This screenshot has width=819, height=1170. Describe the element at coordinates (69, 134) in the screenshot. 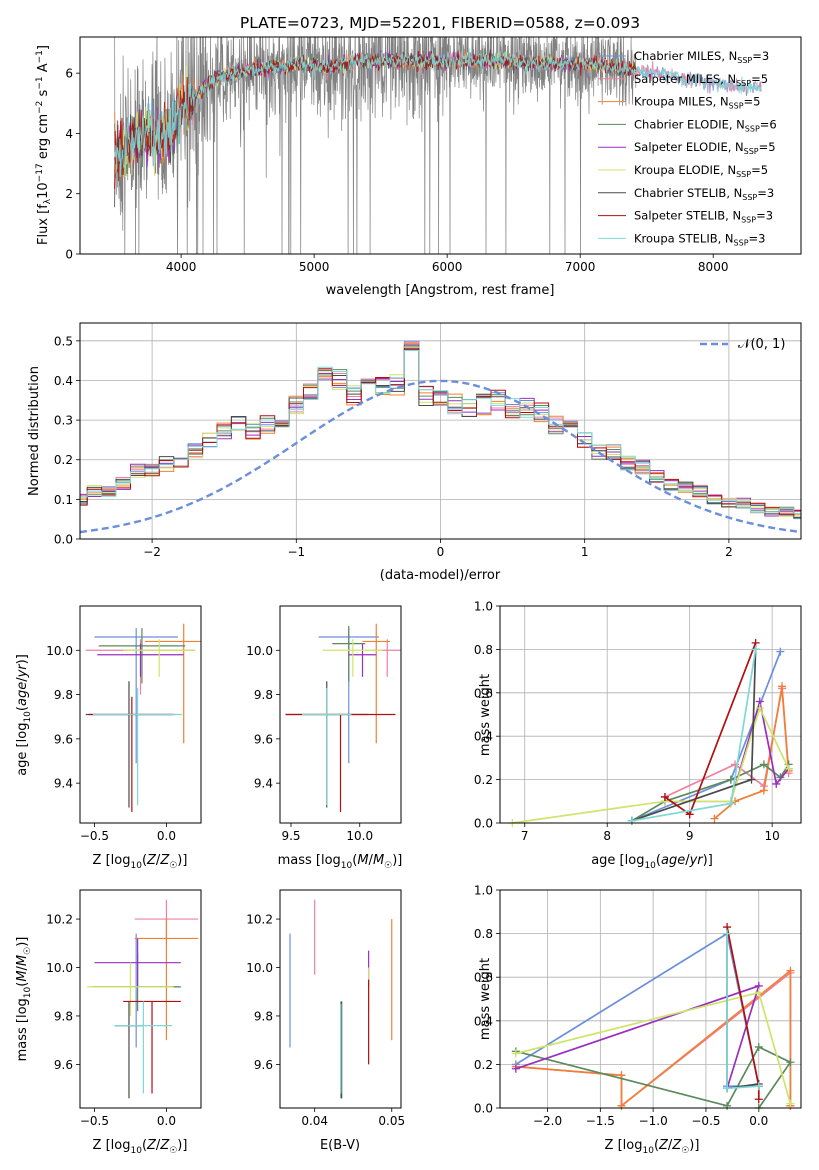

I see `y-tick-label: 4` at that location.